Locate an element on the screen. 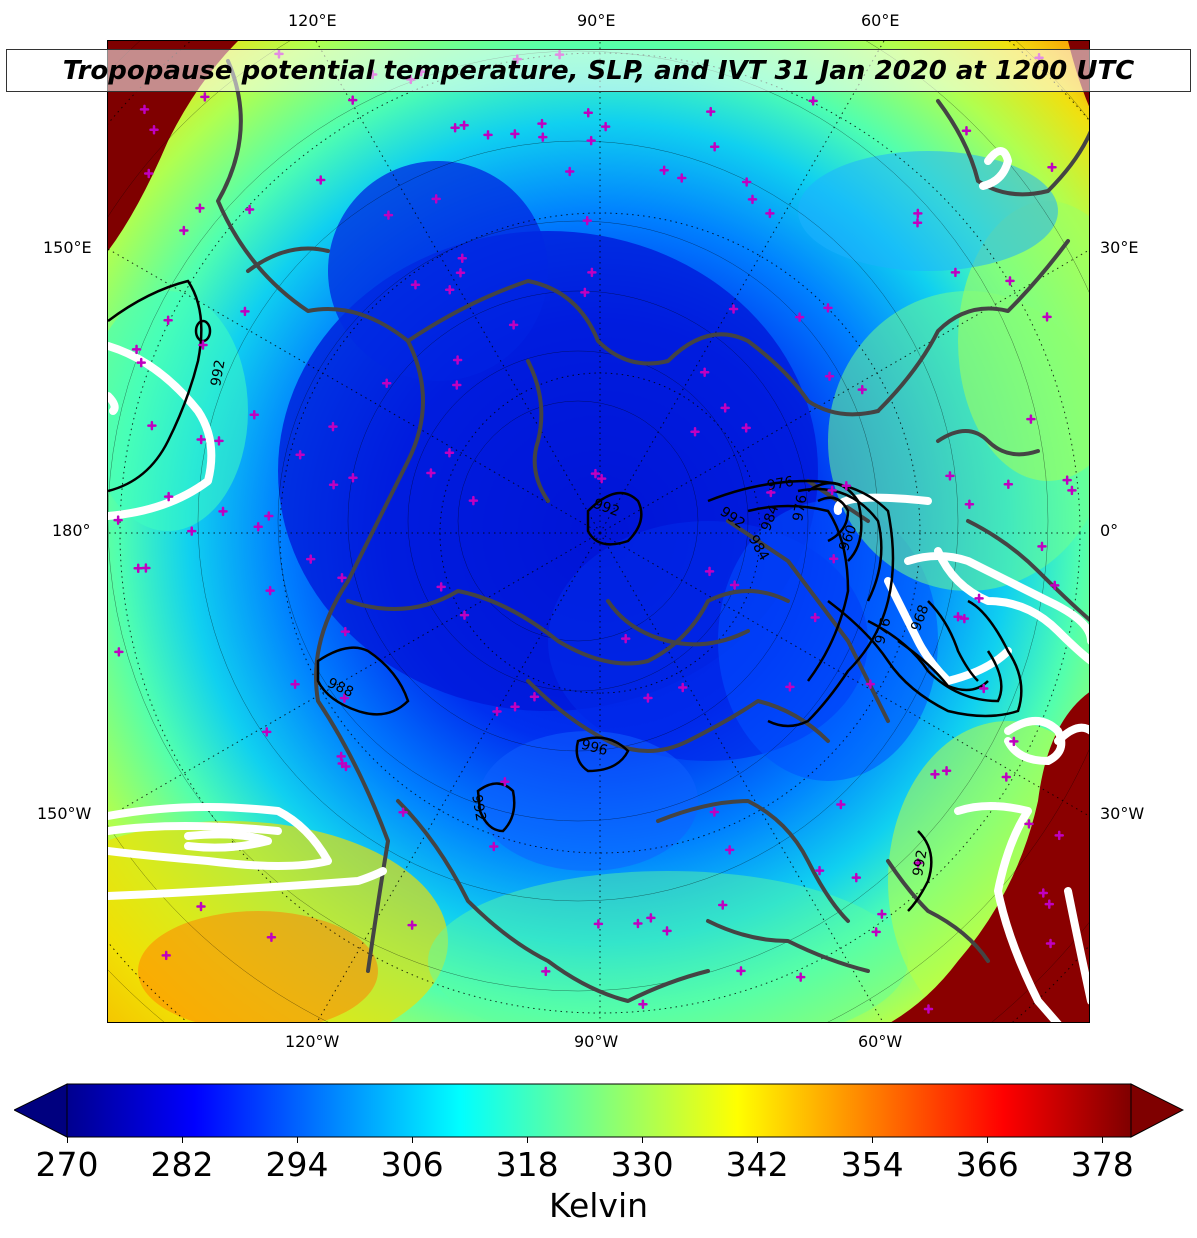 This screenshot has width=1197, height=1238. lon-label-right-30w: 30°W is located at coordinates (1122, 813).